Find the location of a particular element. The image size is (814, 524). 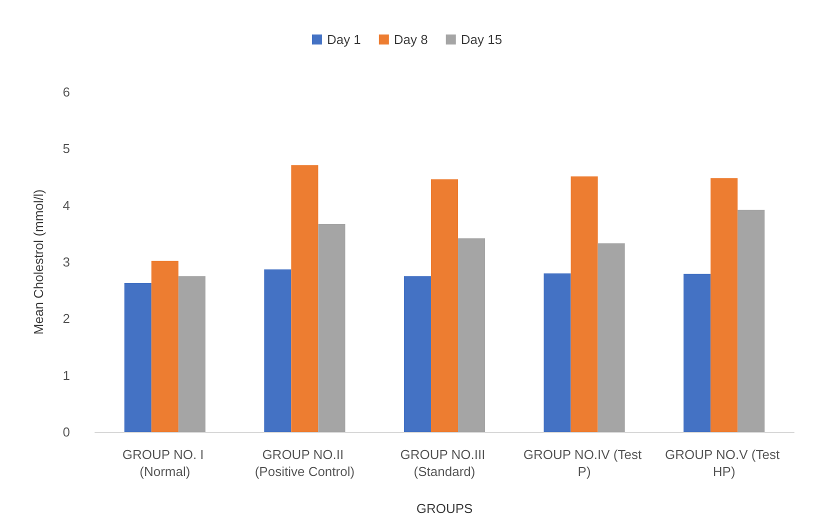

x-tick-label: GROUP NO.III (Standard) is located at coordinates (444, 463).